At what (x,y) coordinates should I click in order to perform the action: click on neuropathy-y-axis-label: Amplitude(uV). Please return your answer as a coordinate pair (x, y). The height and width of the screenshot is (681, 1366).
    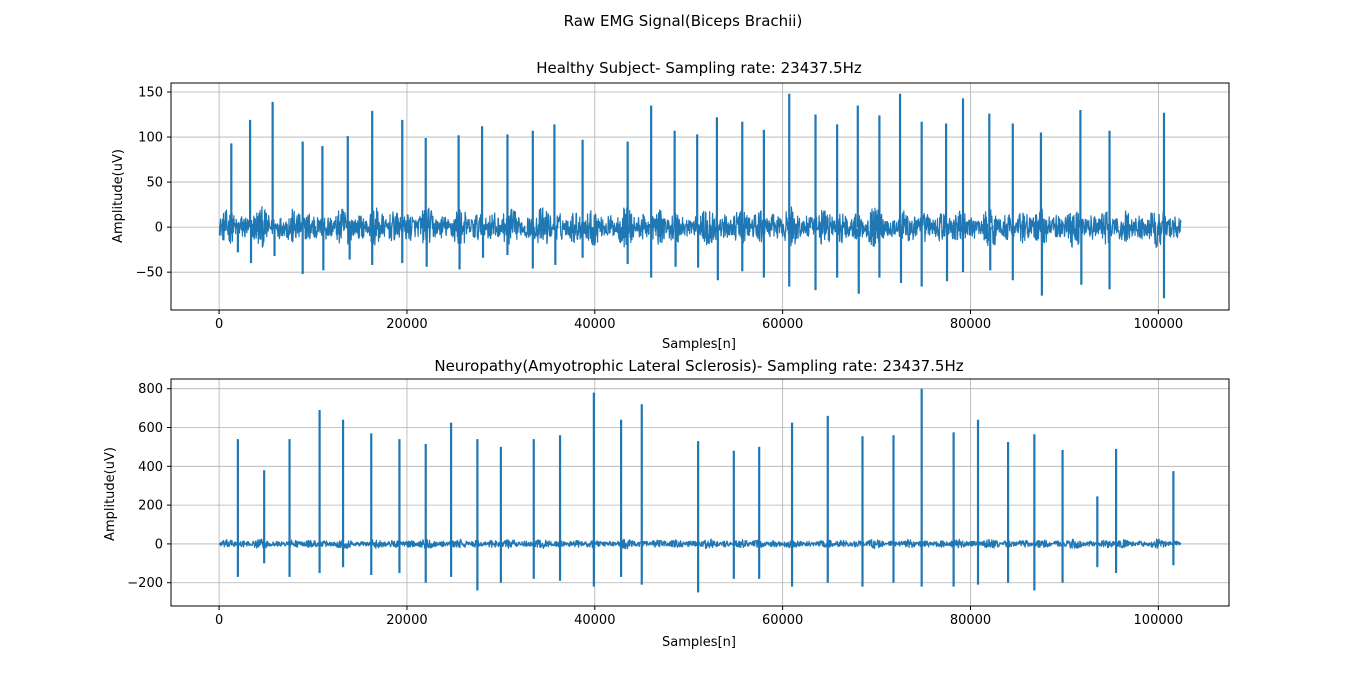
    Looking at the image, I should click on (110, 494).